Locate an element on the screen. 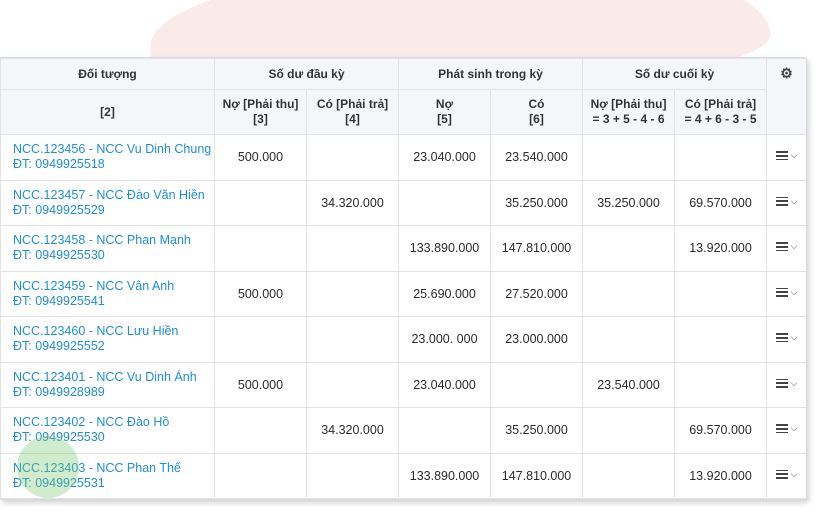  object-phone: ĐT: 0949925530 is located at coordinates (59, 437).